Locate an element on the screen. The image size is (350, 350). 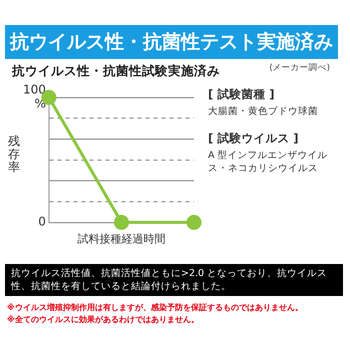
y-tick-label: 0 is located at coordinates (42, 221).